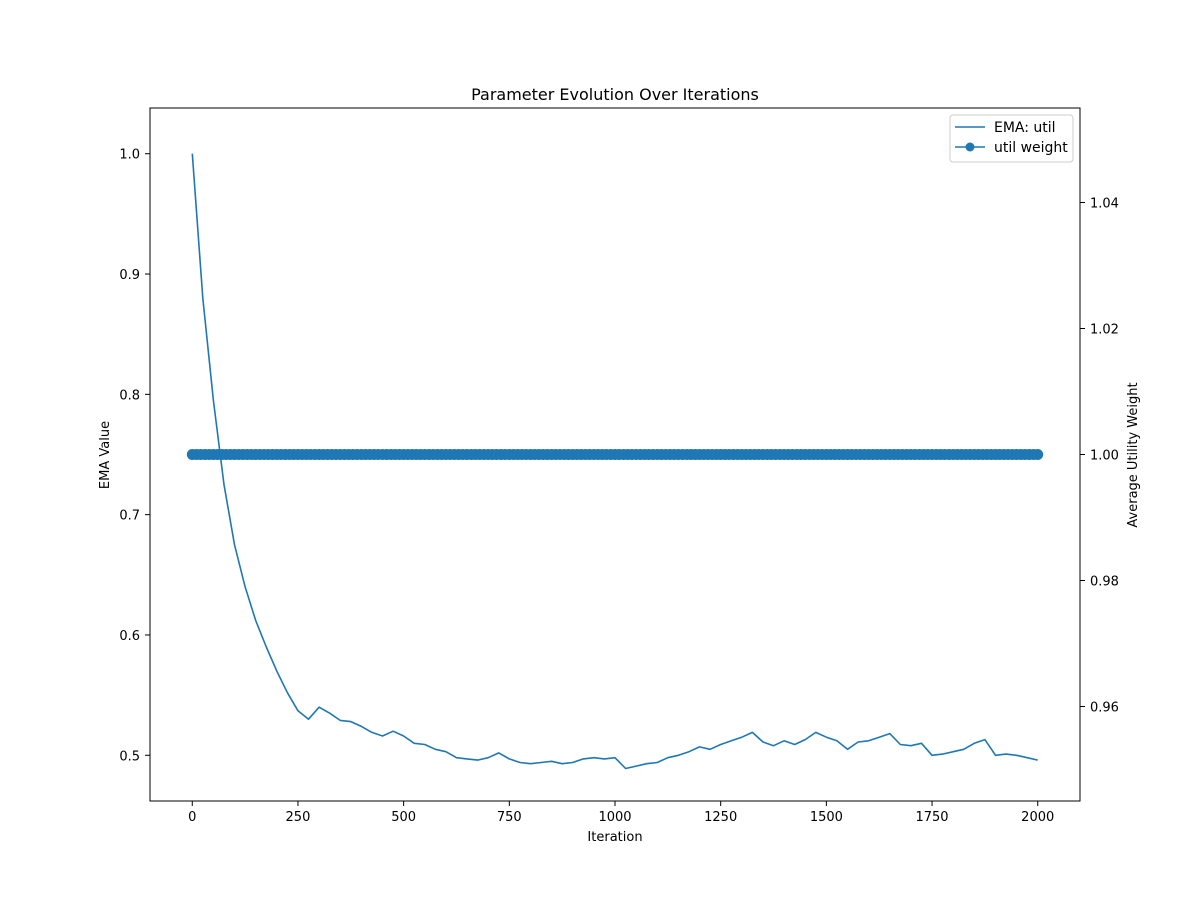  I want to click on legend-marker-weight, so click(970, 147).